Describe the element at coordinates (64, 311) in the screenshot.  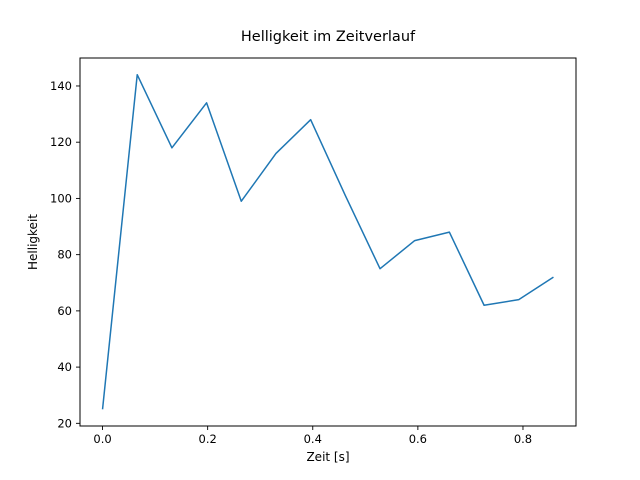
I see `y-tick-label: 60` at that location.